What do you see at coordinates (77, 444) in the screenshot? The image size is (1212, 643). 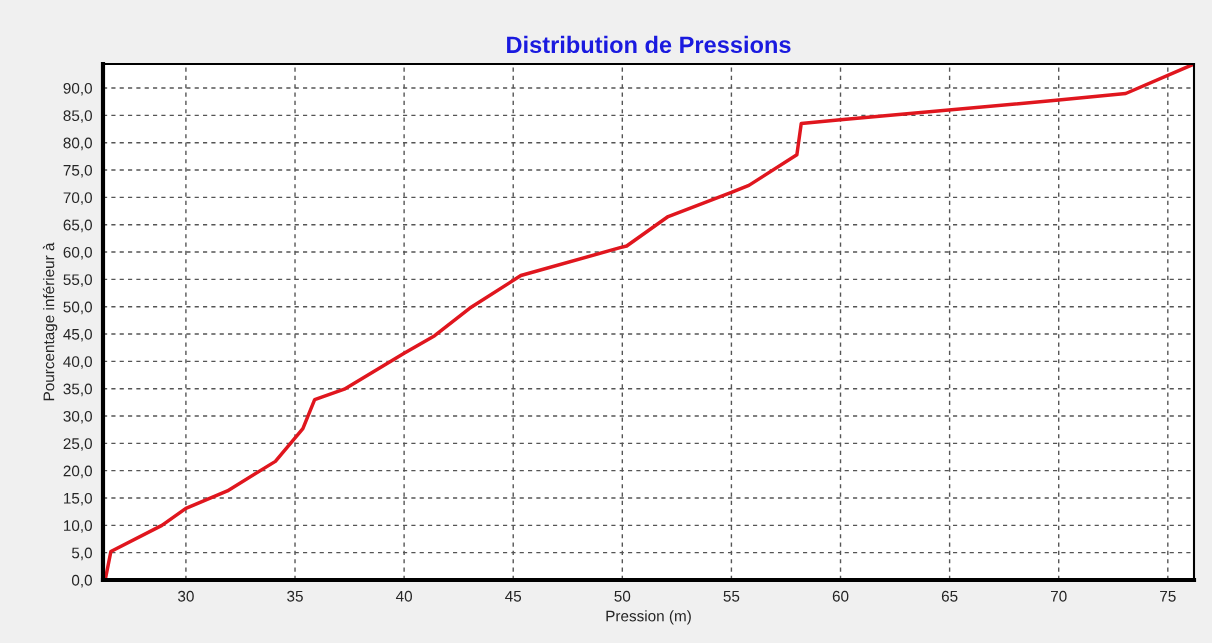 I see `y-tick-label: 25,0` at bounding box center [77, 444].